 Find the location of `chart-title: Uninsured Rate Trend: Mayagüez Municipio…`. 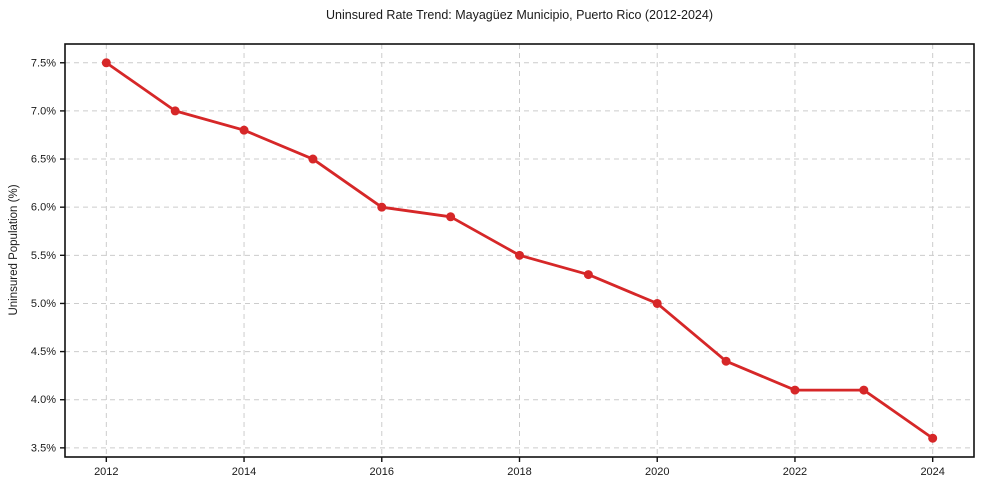

chart-title: Uninsured Rate Trend: Mayagüez Municipio… is located at coordinates (519, 15).